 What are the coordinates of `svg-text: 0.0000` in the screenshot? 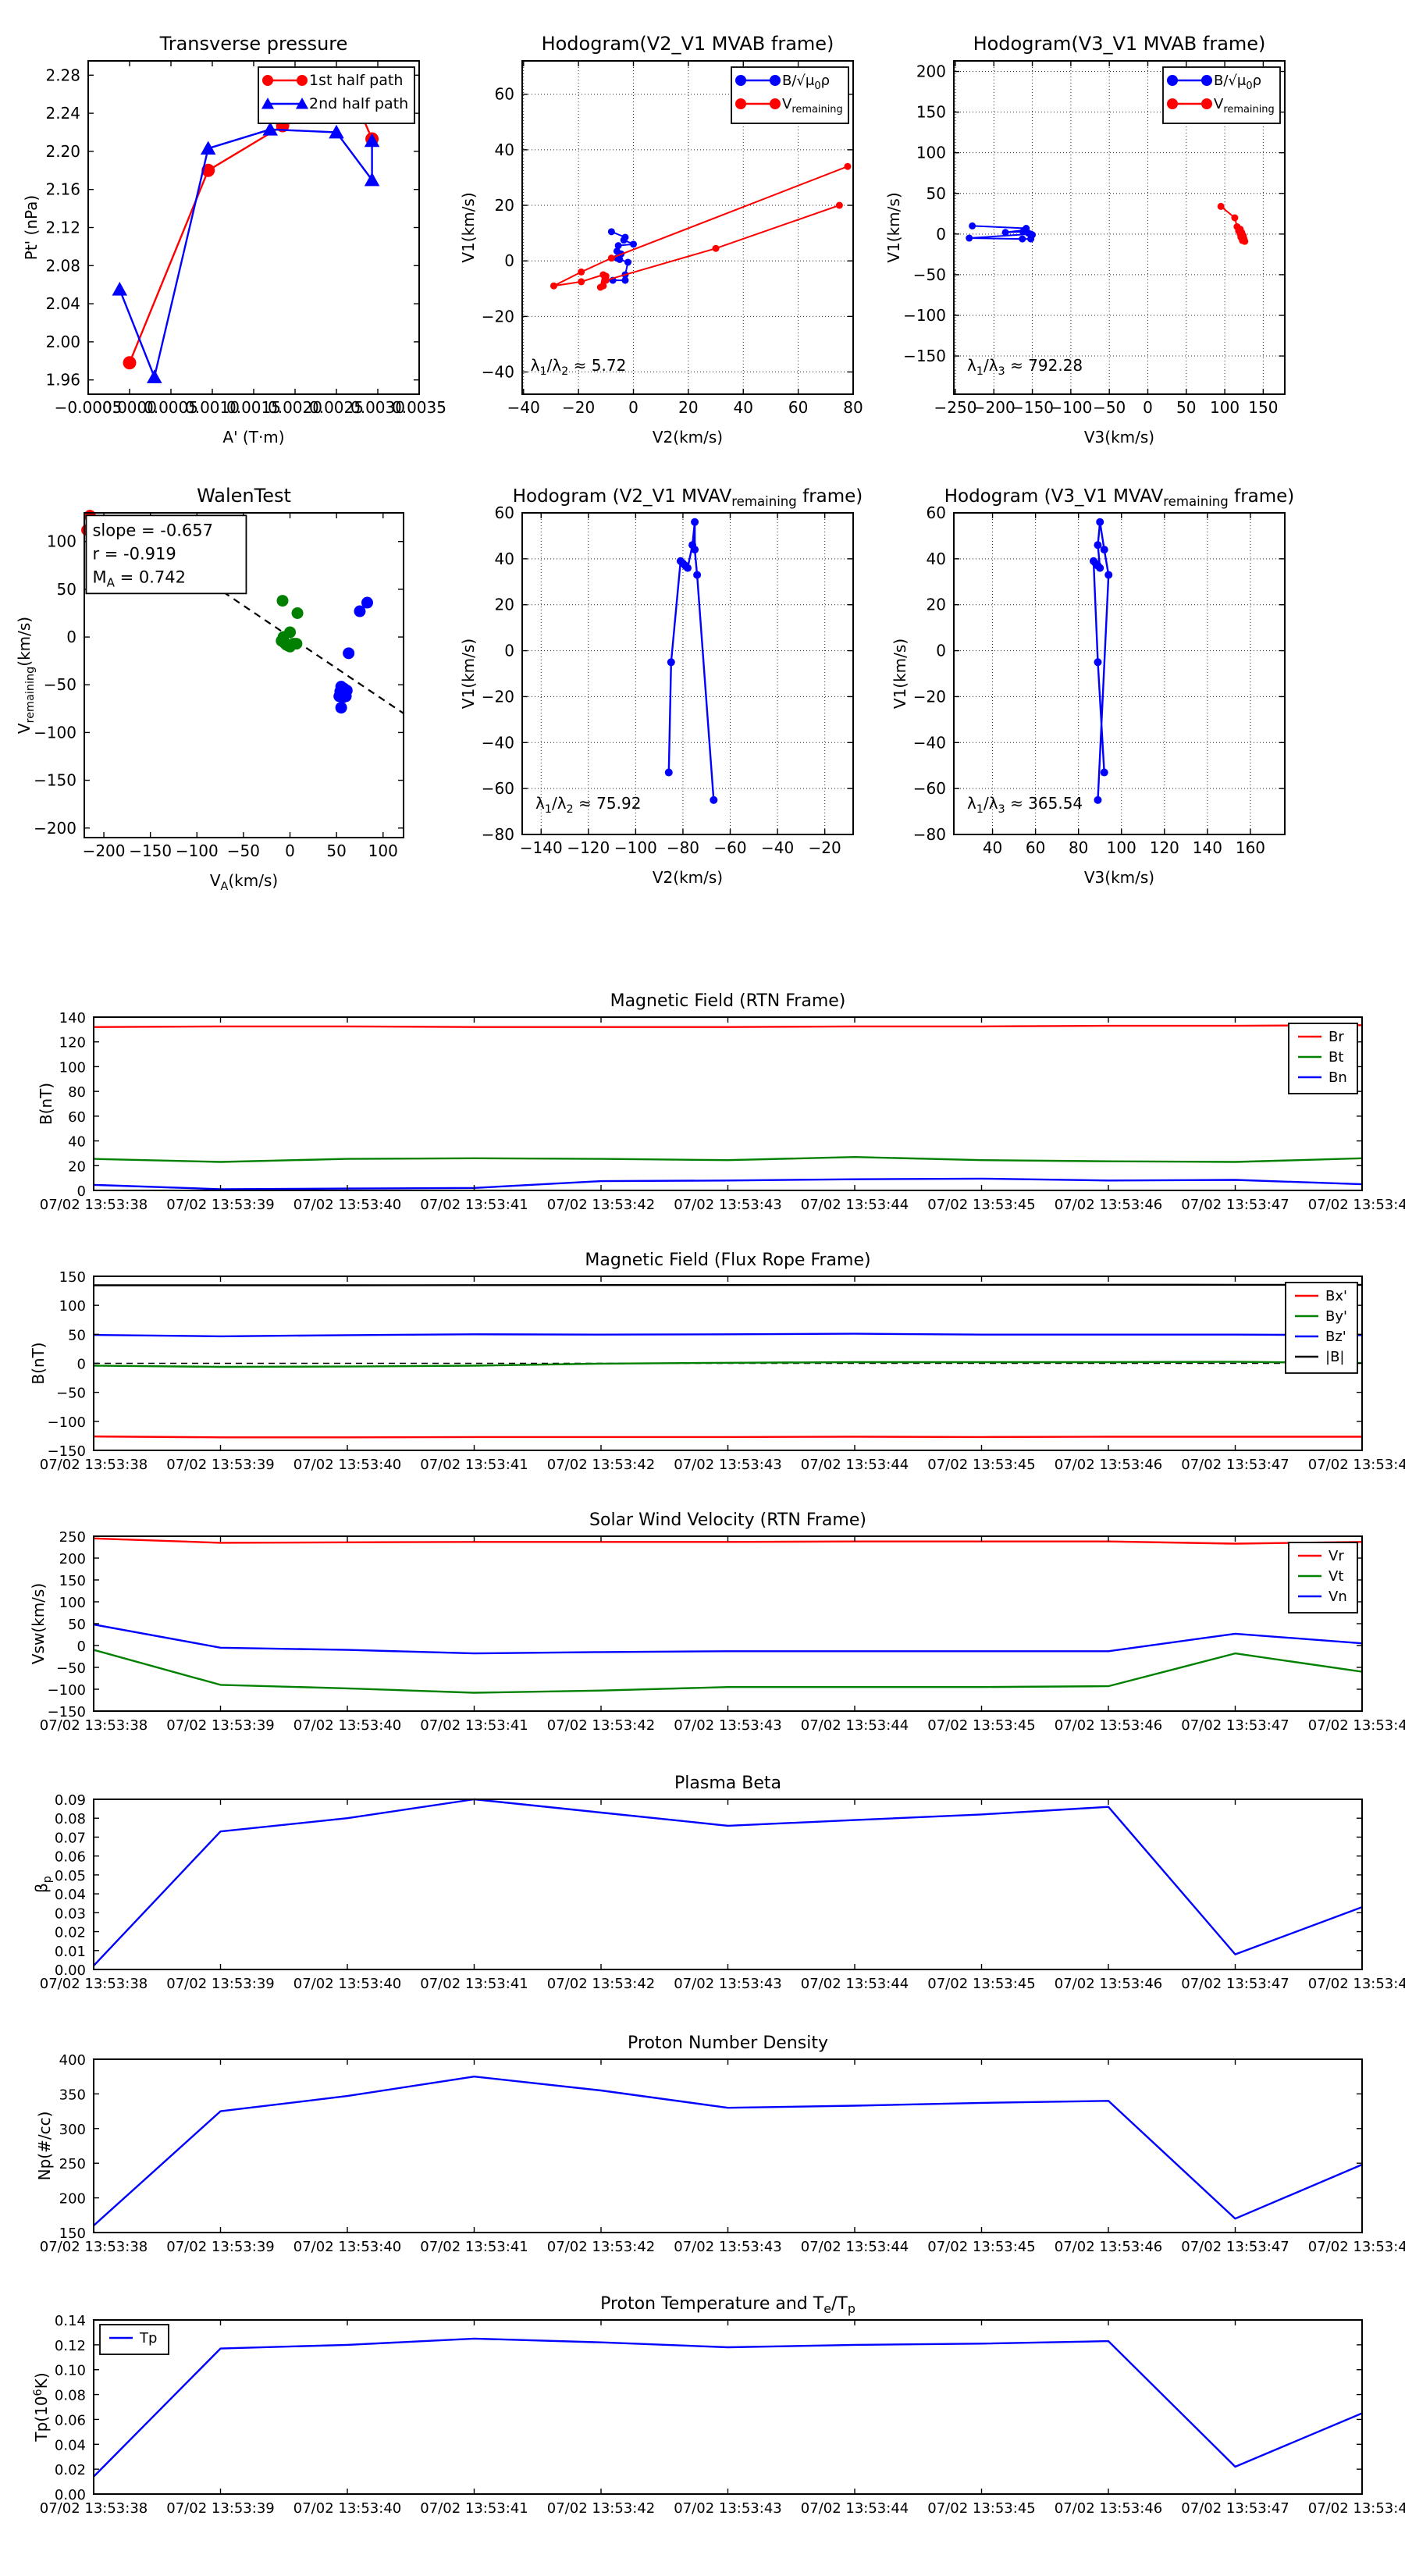 It's located at (129, 407).